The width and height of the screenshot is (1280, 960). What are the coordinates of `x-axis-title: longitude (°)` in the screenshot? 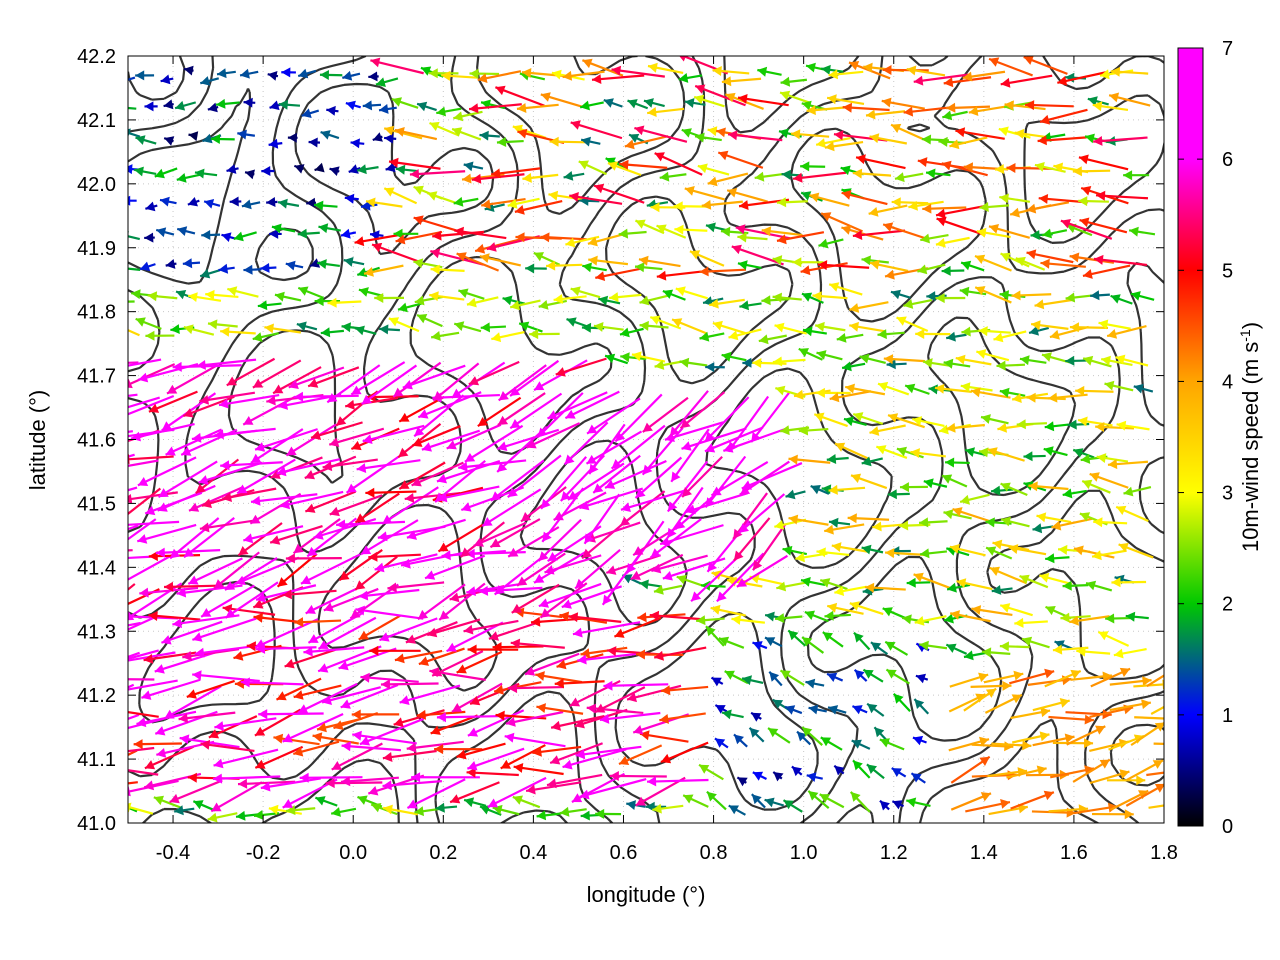 It's located at (646, 894).